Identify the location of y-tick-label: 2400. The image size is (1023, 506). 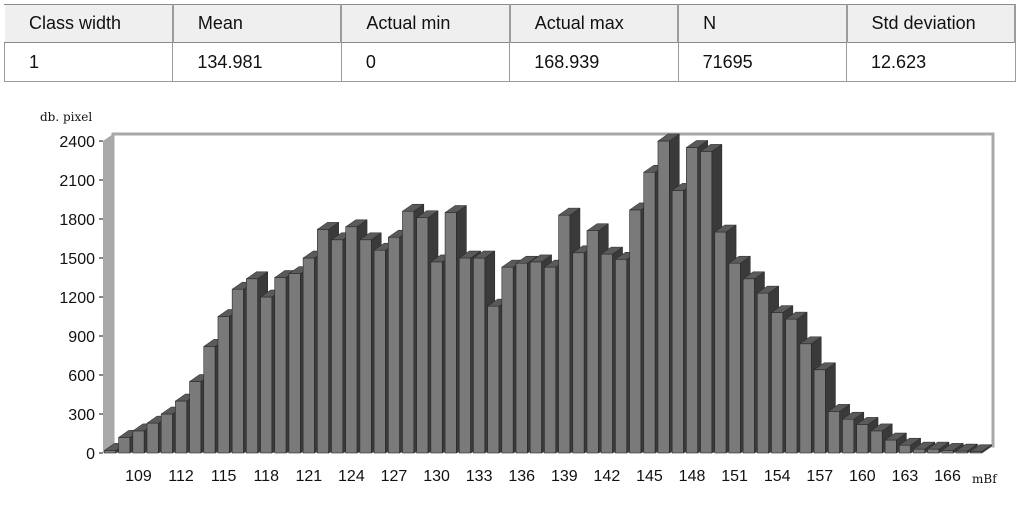
(77, 142).